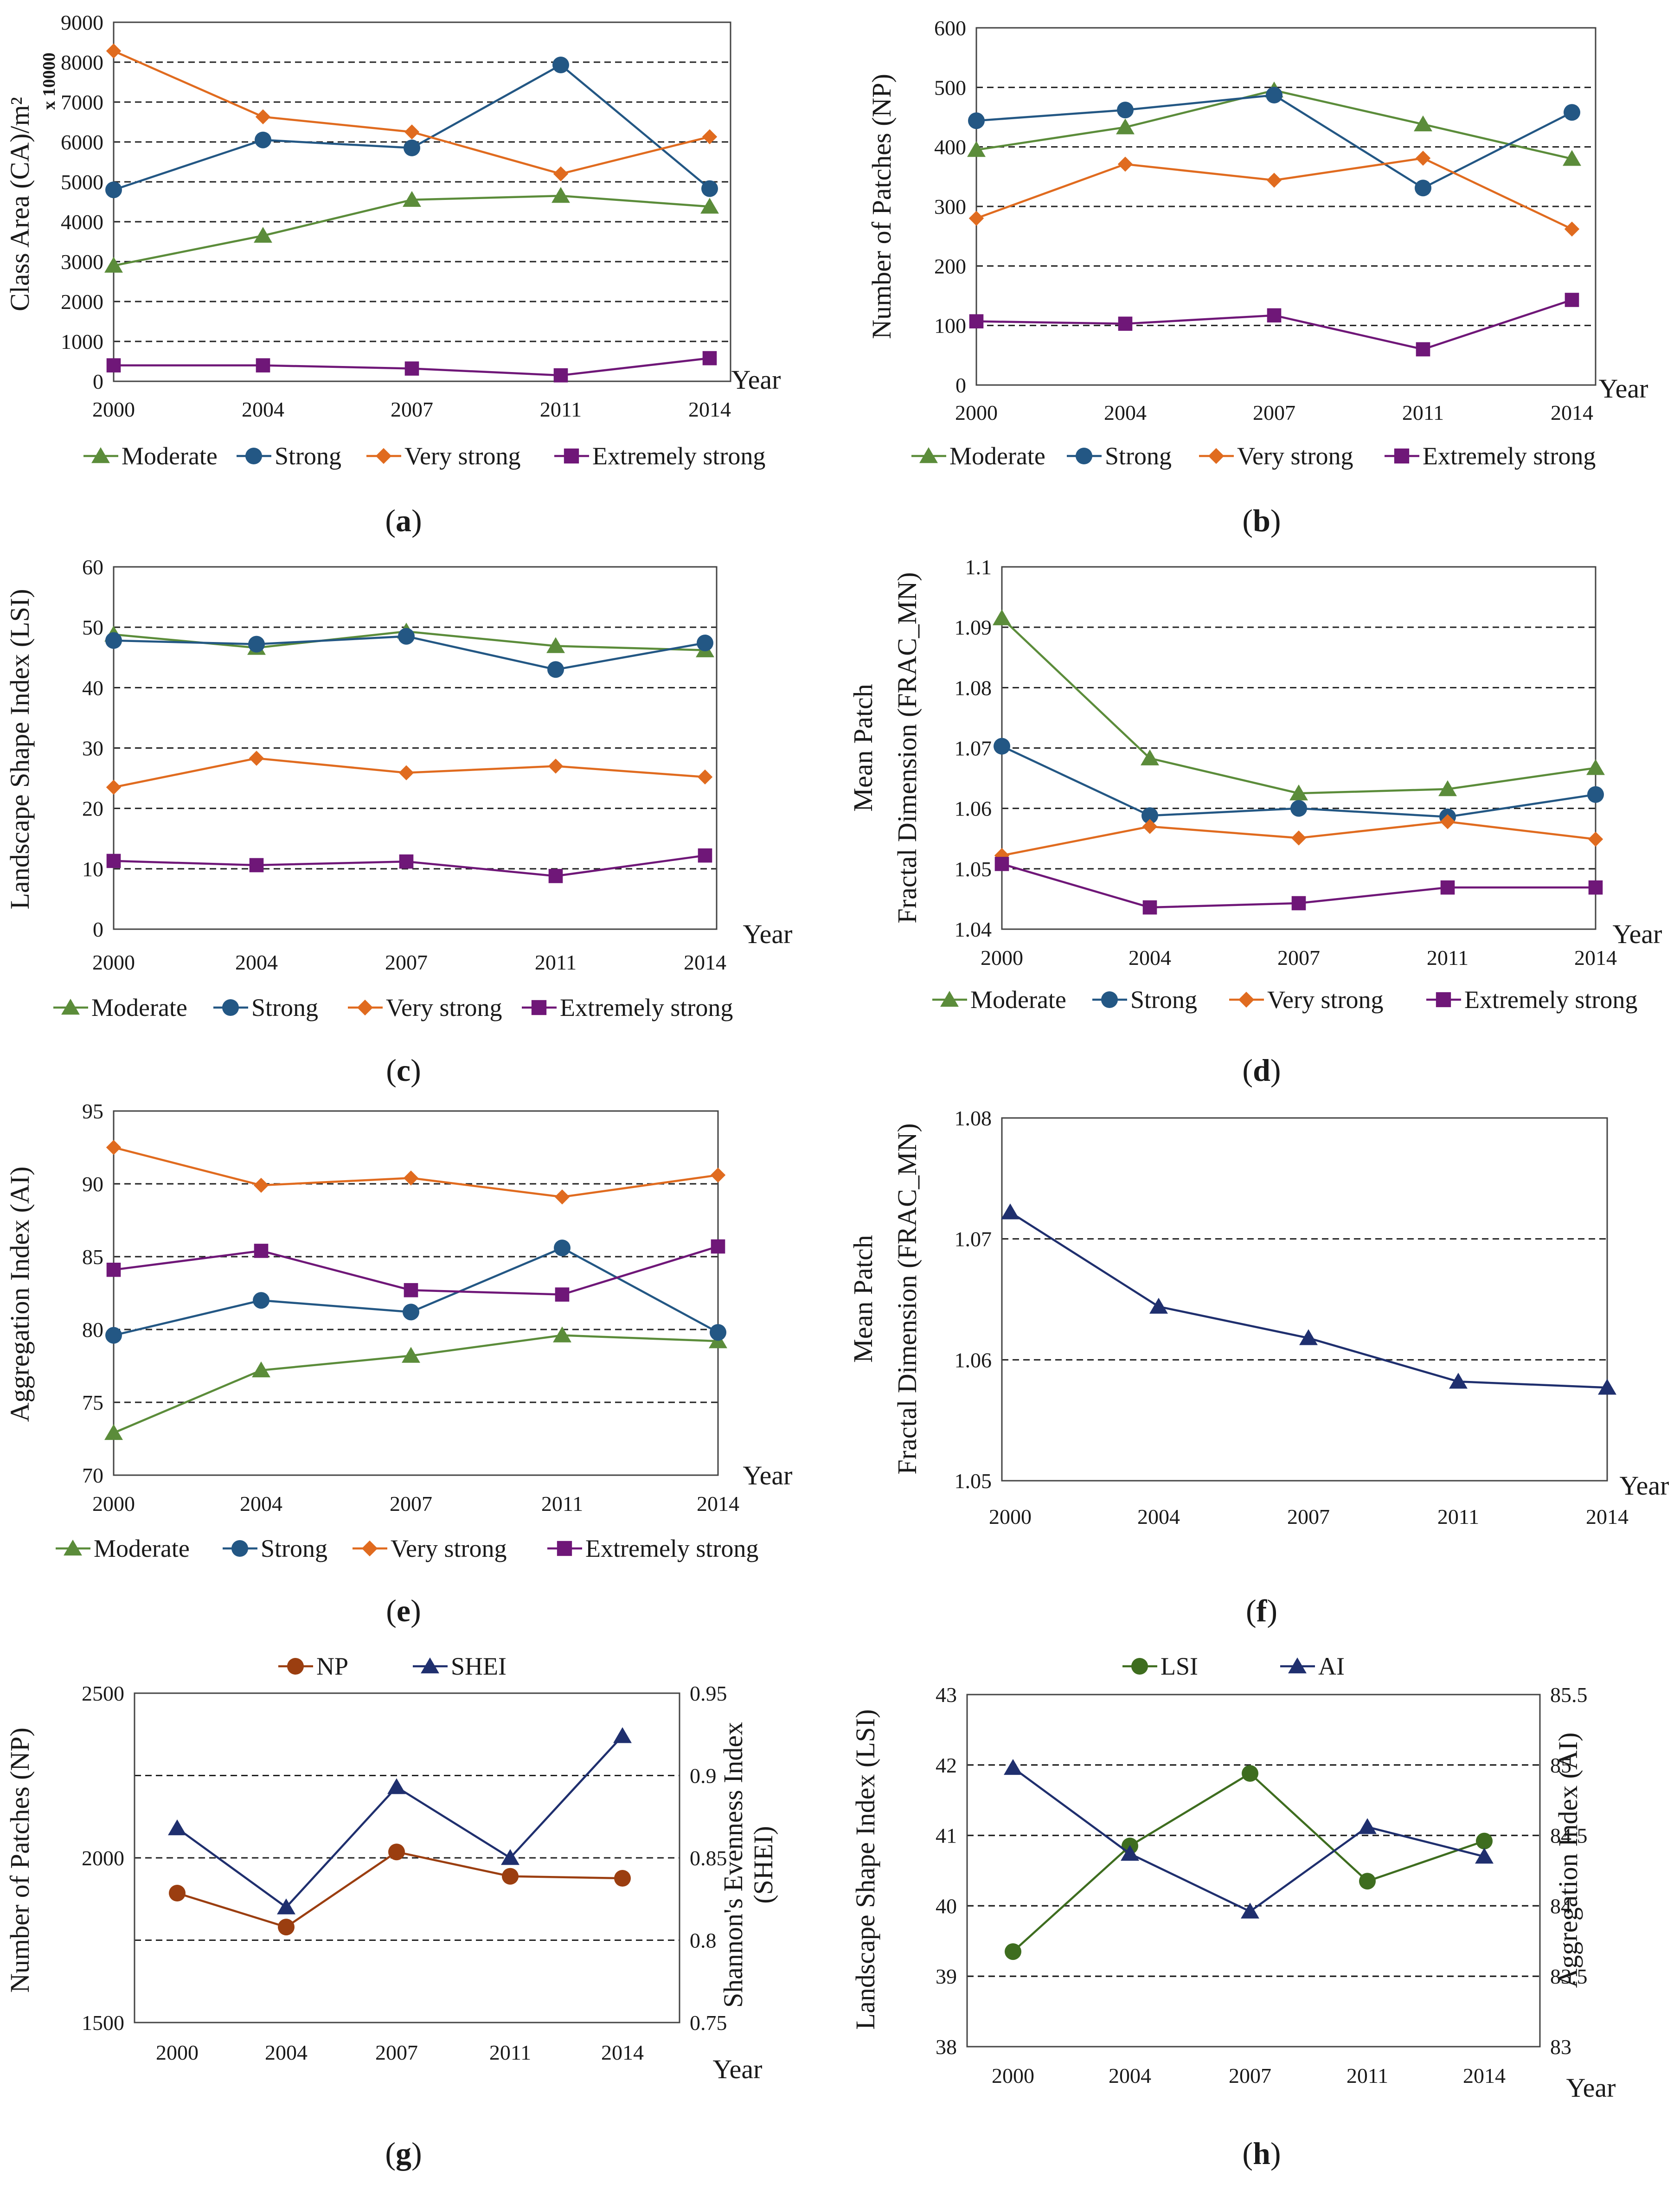  Describe the element at coordinates (92, 627) in the screenshot. I see `y-tick-label: 50` at that location.